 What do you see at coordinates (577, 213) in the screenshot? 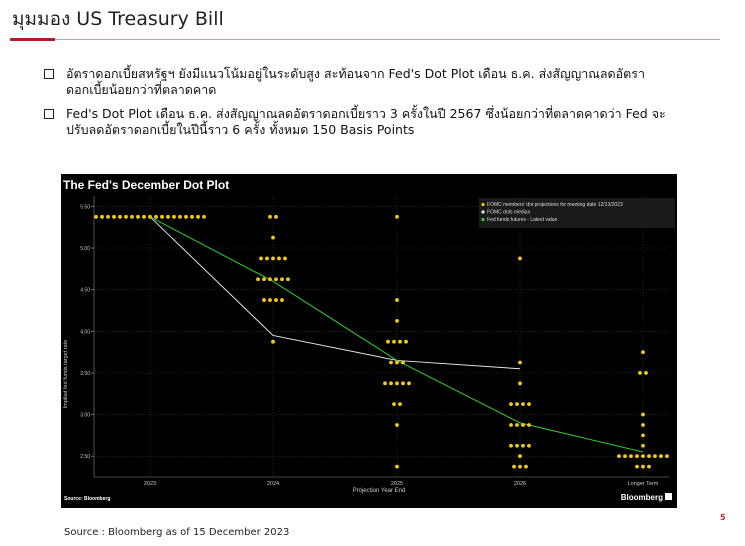
I see `legend-box` at bounding box center [577, 213].